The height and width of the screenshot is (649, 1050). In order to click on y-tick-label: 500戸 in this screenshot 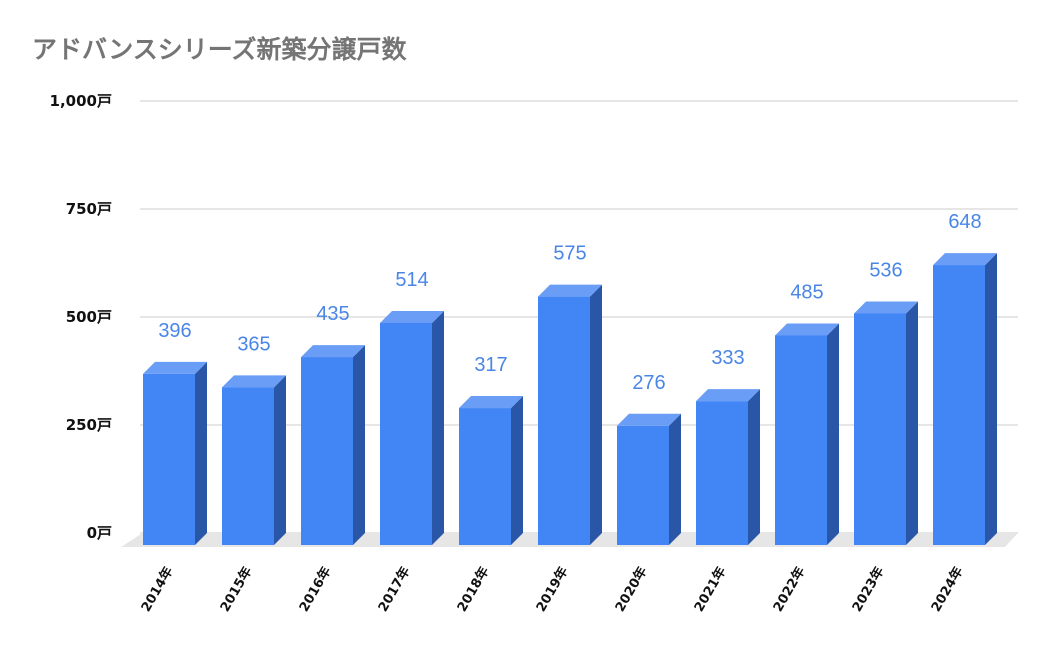, I will do `click(89, 317)`.